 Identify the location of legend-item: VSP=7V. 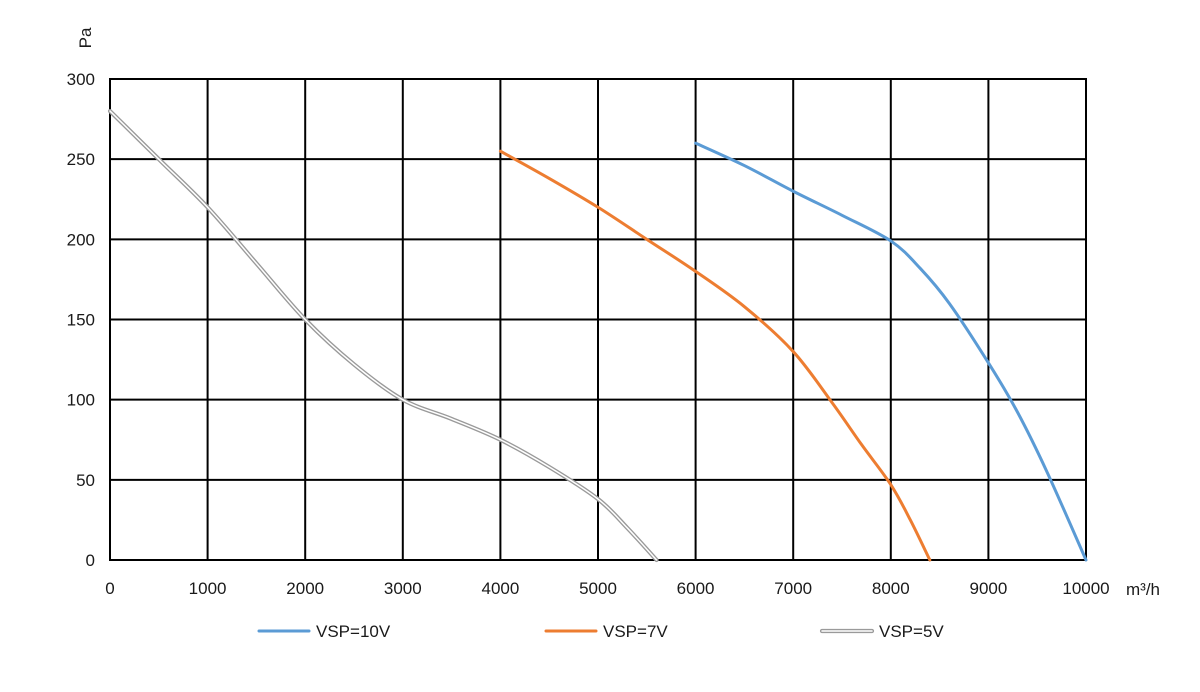
(606, 631).